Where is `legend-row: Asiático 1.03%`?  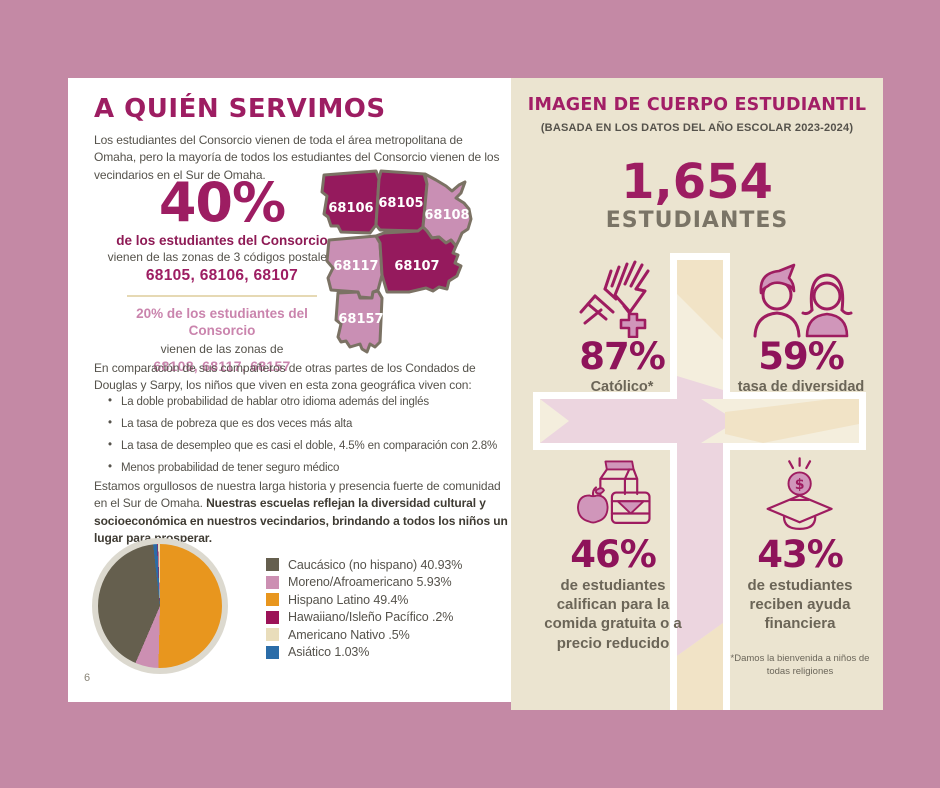 legend-row: Asiático 1.03% is located at coordinates (364, 653).